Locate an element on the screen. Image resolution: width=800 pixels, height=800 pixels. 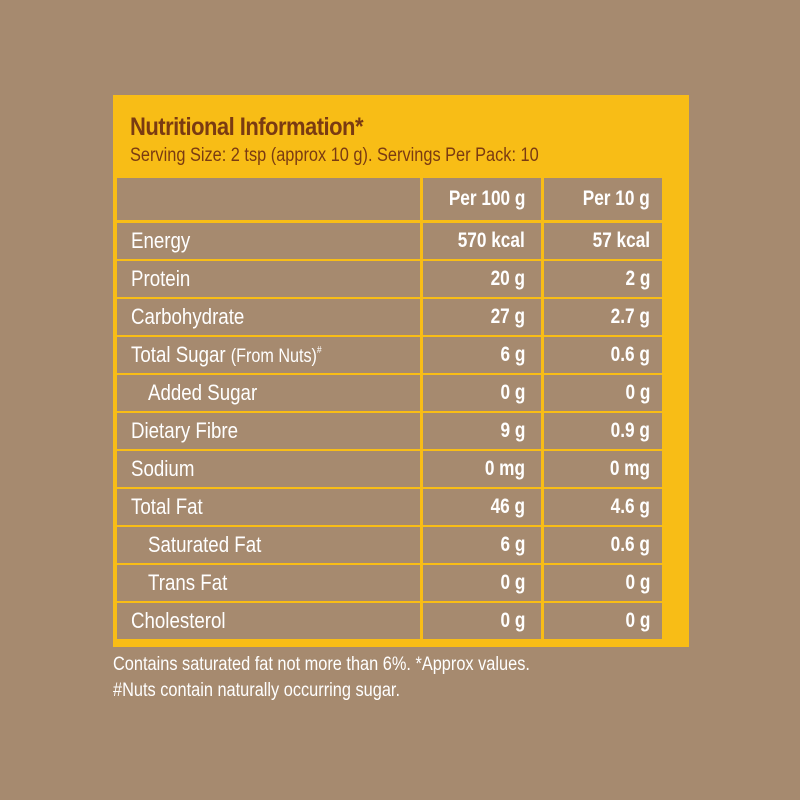
nutrient-label: Added Sugar is located at coordinates (203, 392).